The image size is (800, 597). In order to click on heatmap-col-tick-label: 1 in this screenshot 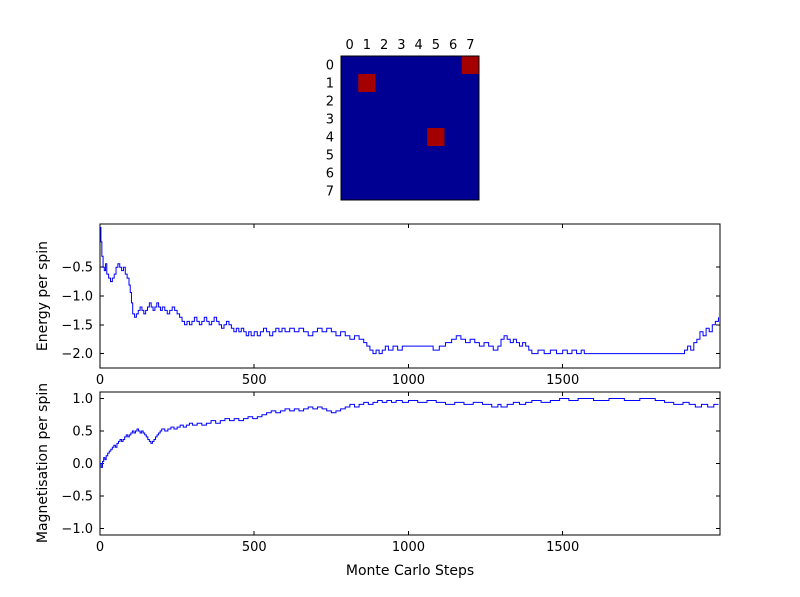, I will do `click(367, 45)`.